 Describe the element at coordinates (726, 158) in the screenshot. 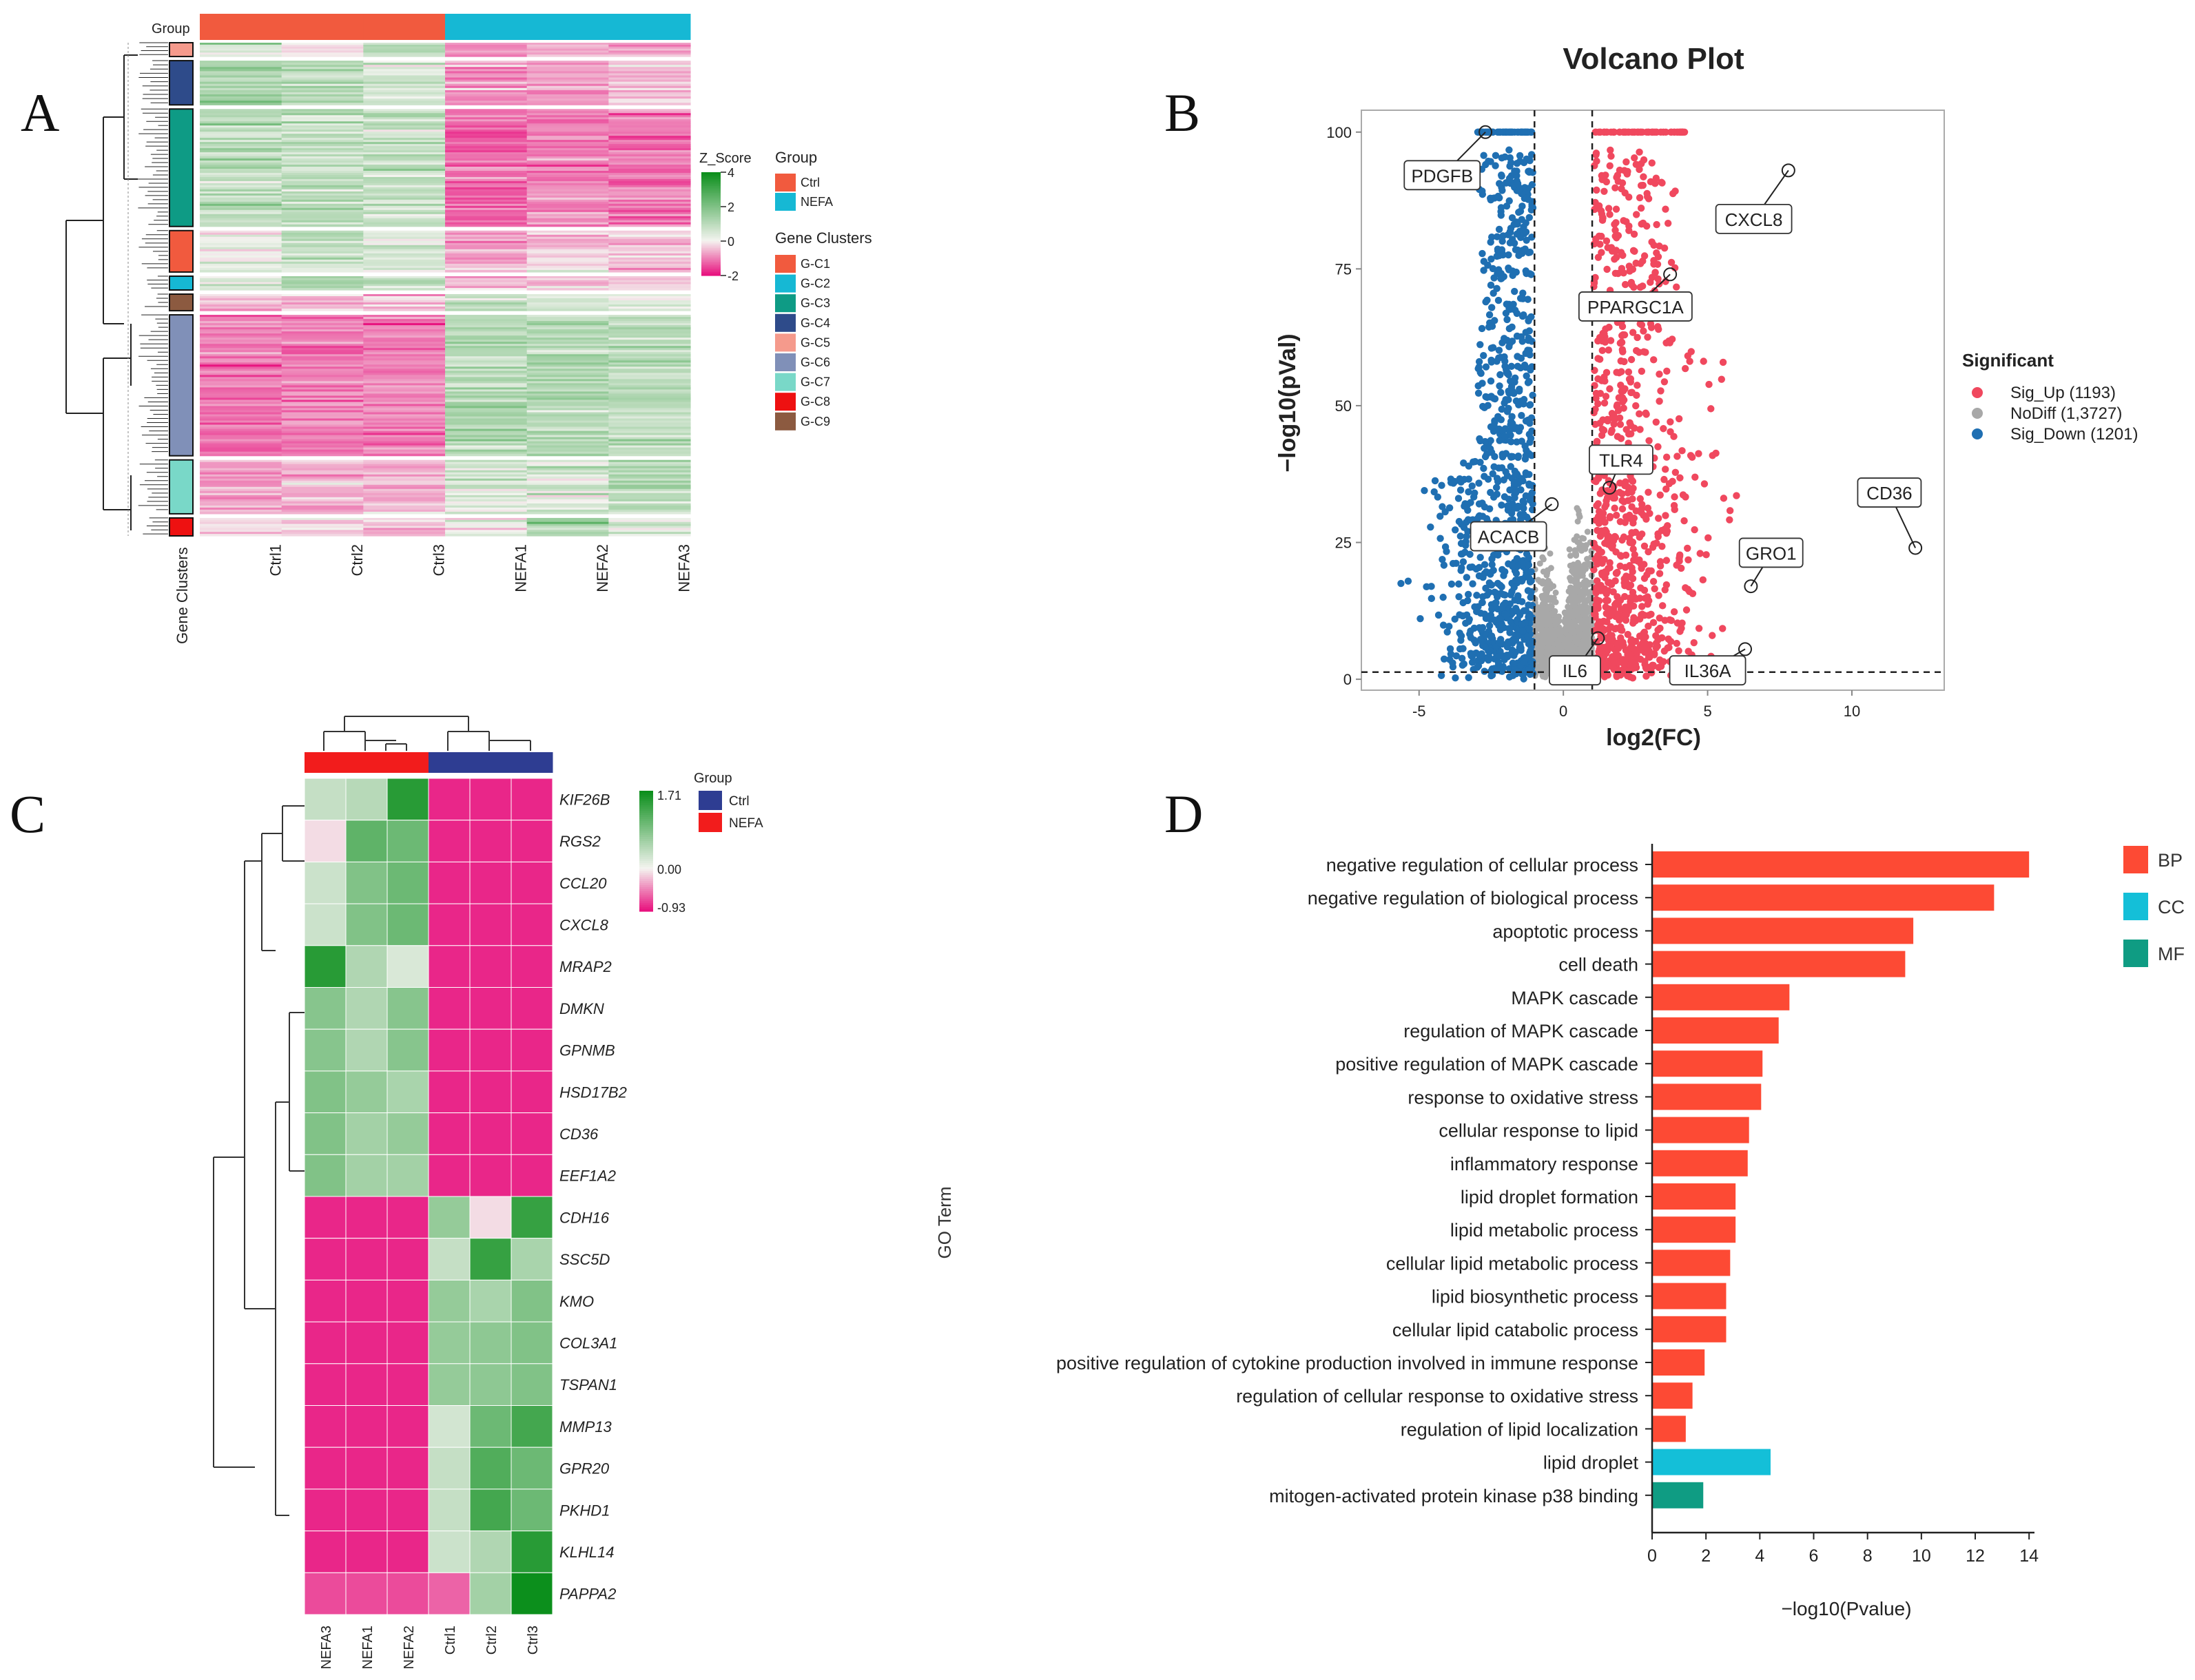

I see `zscore-legend-title: Z_Score` at that location.